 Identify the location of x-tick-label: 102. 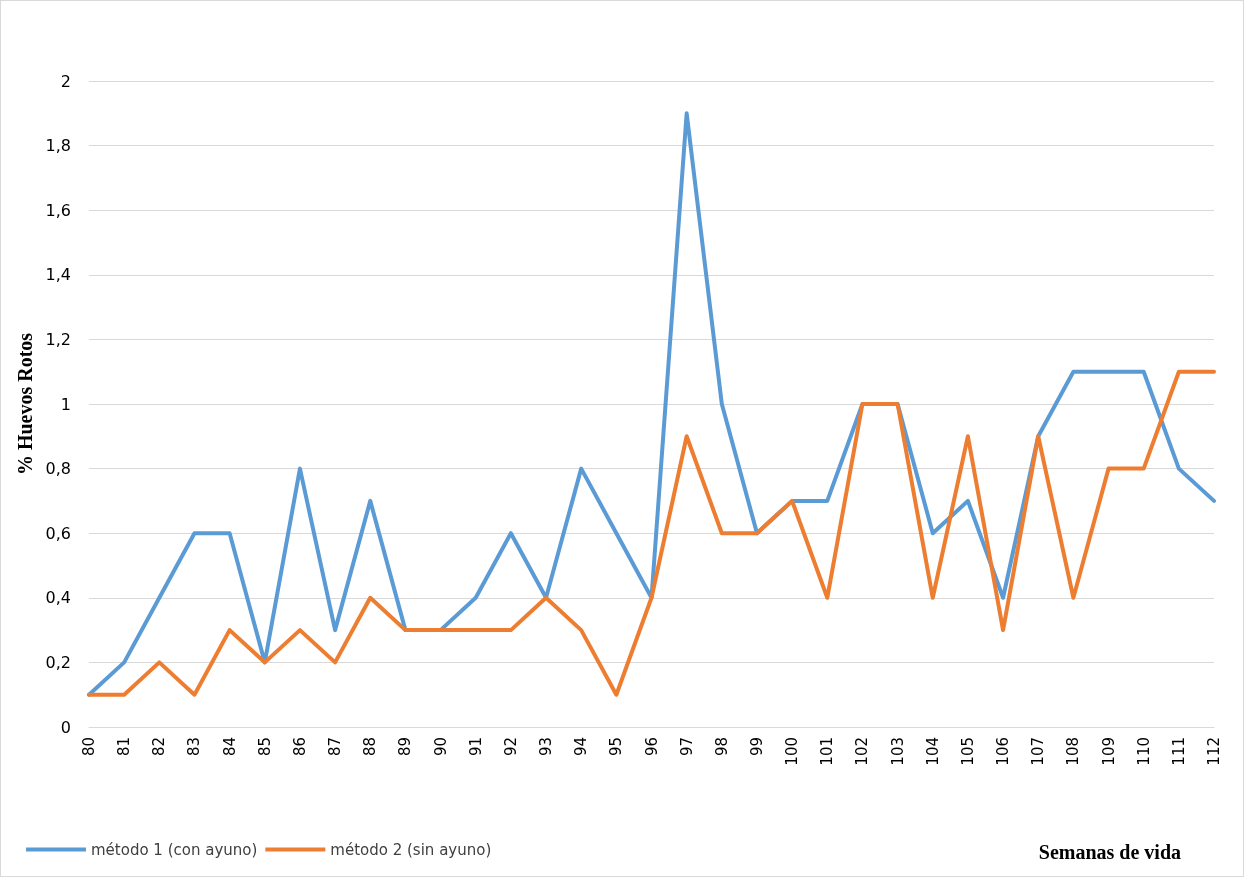
(862, 751).